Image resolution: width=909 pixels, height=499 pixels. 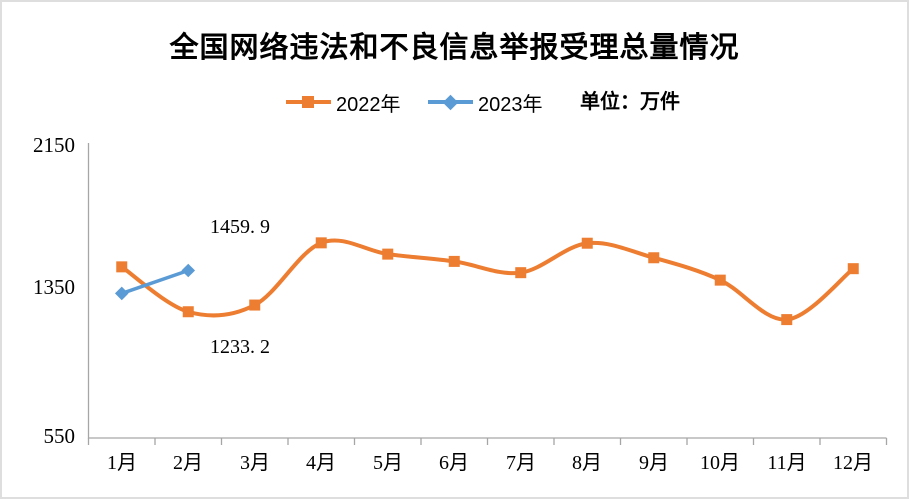 I want to click on series-line-2022年, so click(x=487, y=280).